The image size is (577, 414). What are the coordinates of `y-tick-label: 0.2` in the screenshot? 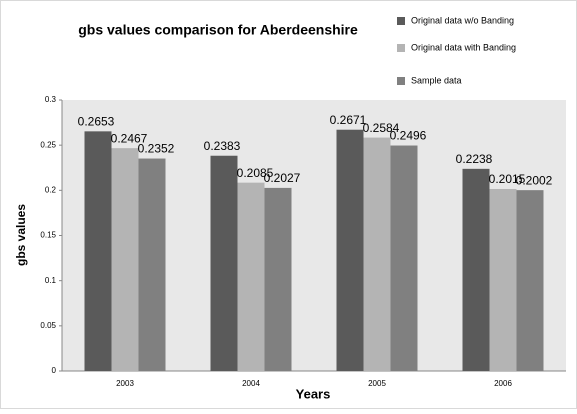 It's located at (51, 189).